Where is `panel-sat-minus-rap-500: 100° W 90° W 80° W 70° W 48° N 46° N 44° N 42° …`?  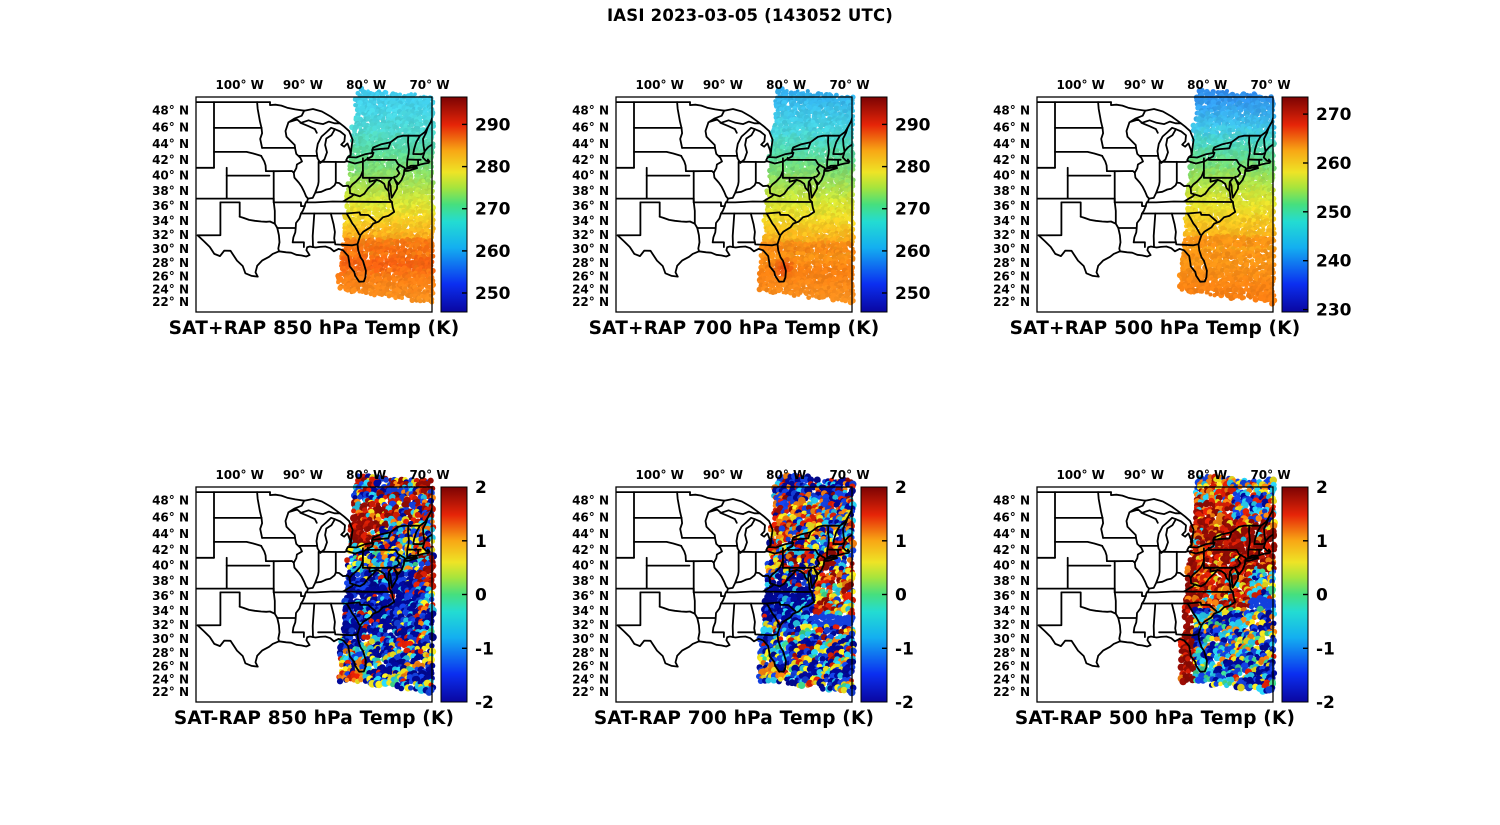
panel-sat-minus-rap-500: 100° W 90° W 80° W 70° W 48° N 46° N 44° N 42° … is located at coordinates (1164, 590).